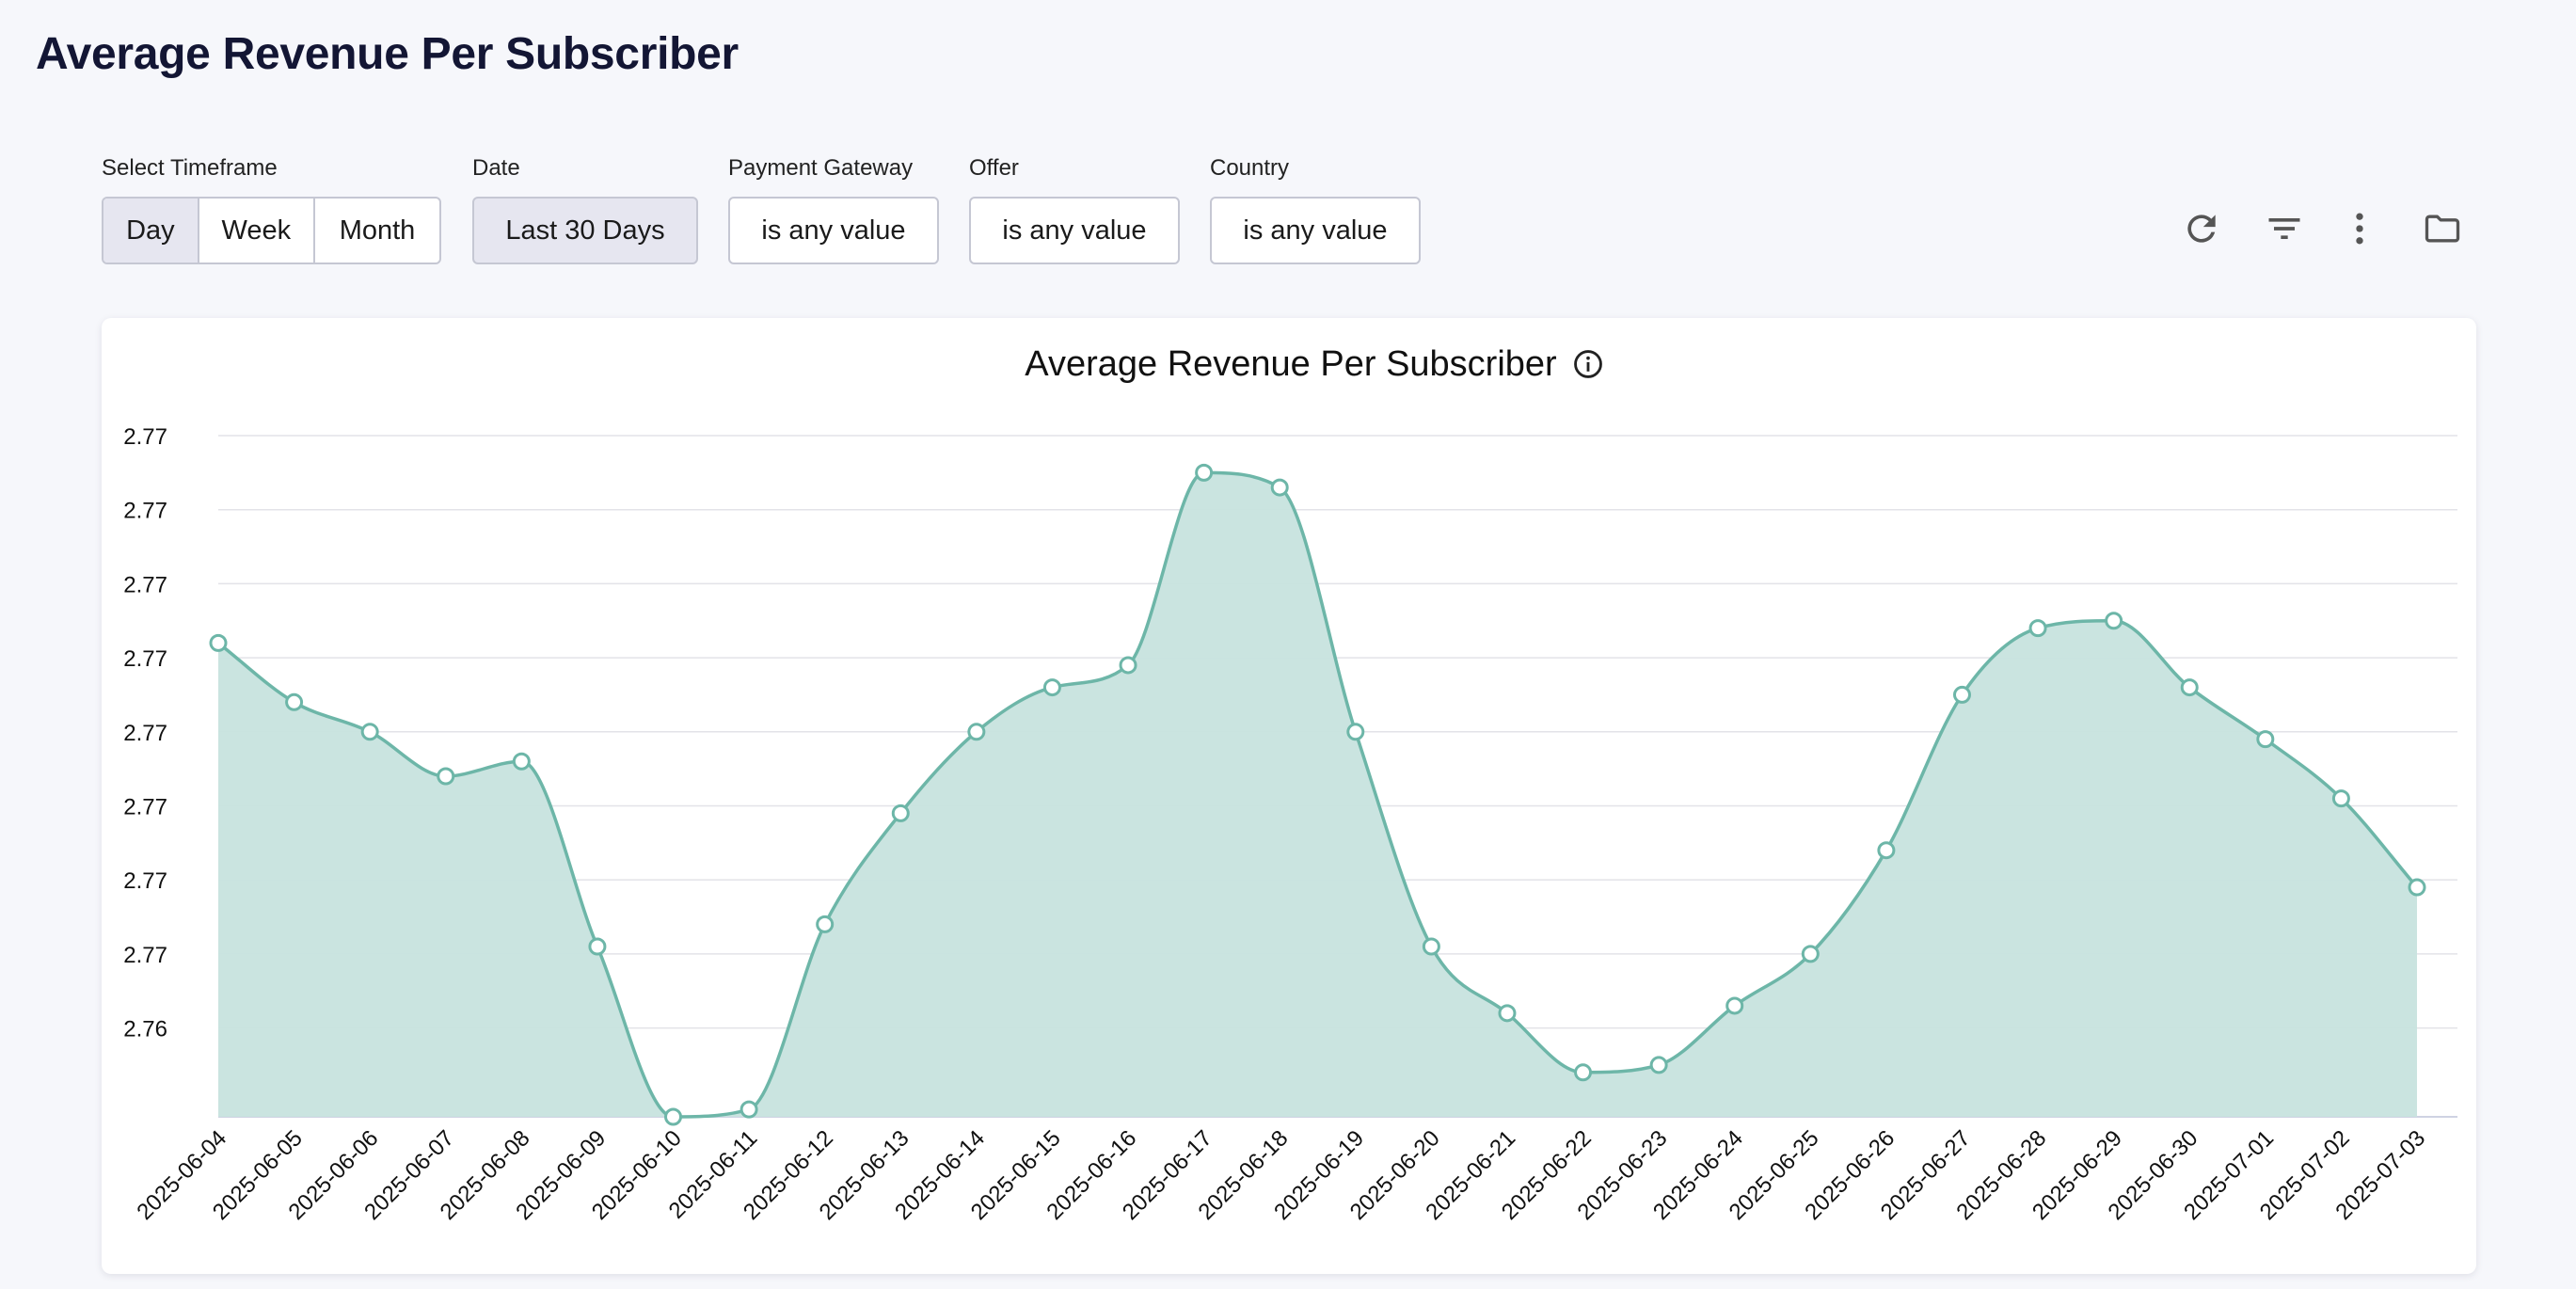 Image resolution: width=2576 pixels, height=1289 pixels. What do you see at coordinates (821, 168) in the screenshot?
I see `payment-gateway-label: Payment Gateway` at bounding box center [821, 168].